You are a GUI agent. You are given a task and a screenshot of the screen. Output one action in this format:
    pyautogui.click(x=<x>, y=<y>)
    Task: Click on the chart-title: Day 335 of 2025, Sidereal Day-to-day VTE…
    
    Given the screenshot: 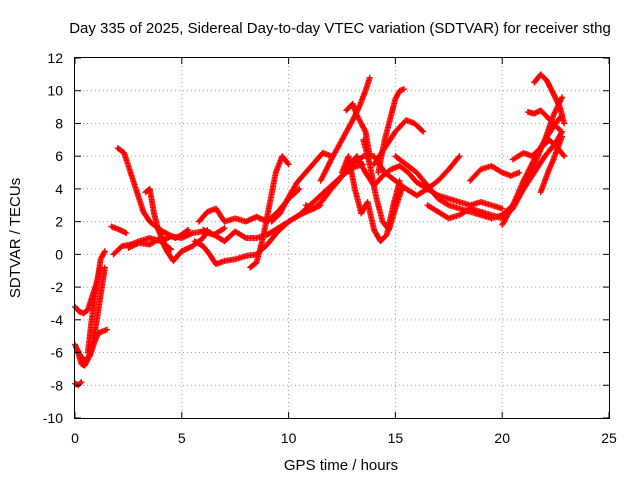 What is the action you would take?
    pyautogui.click(x=340, y=28)
    